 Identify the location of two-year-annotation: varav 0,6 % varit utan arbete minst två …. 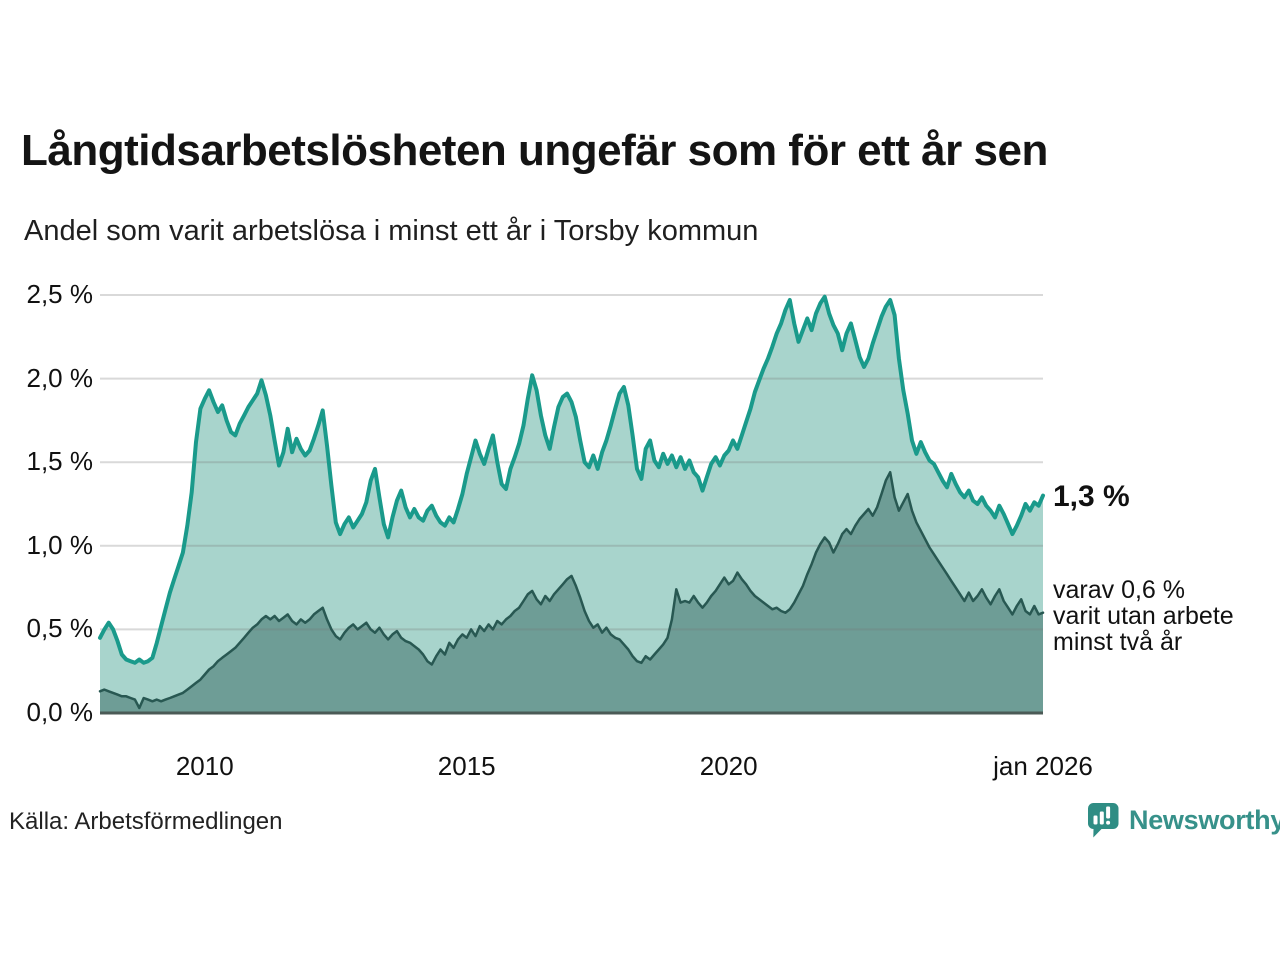
(1143, 616).